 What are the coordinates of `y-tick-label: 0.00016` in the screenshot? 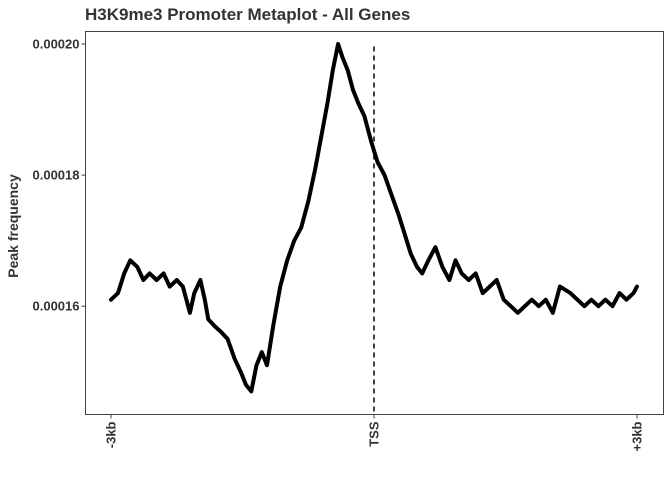 It's located at (56, 306).